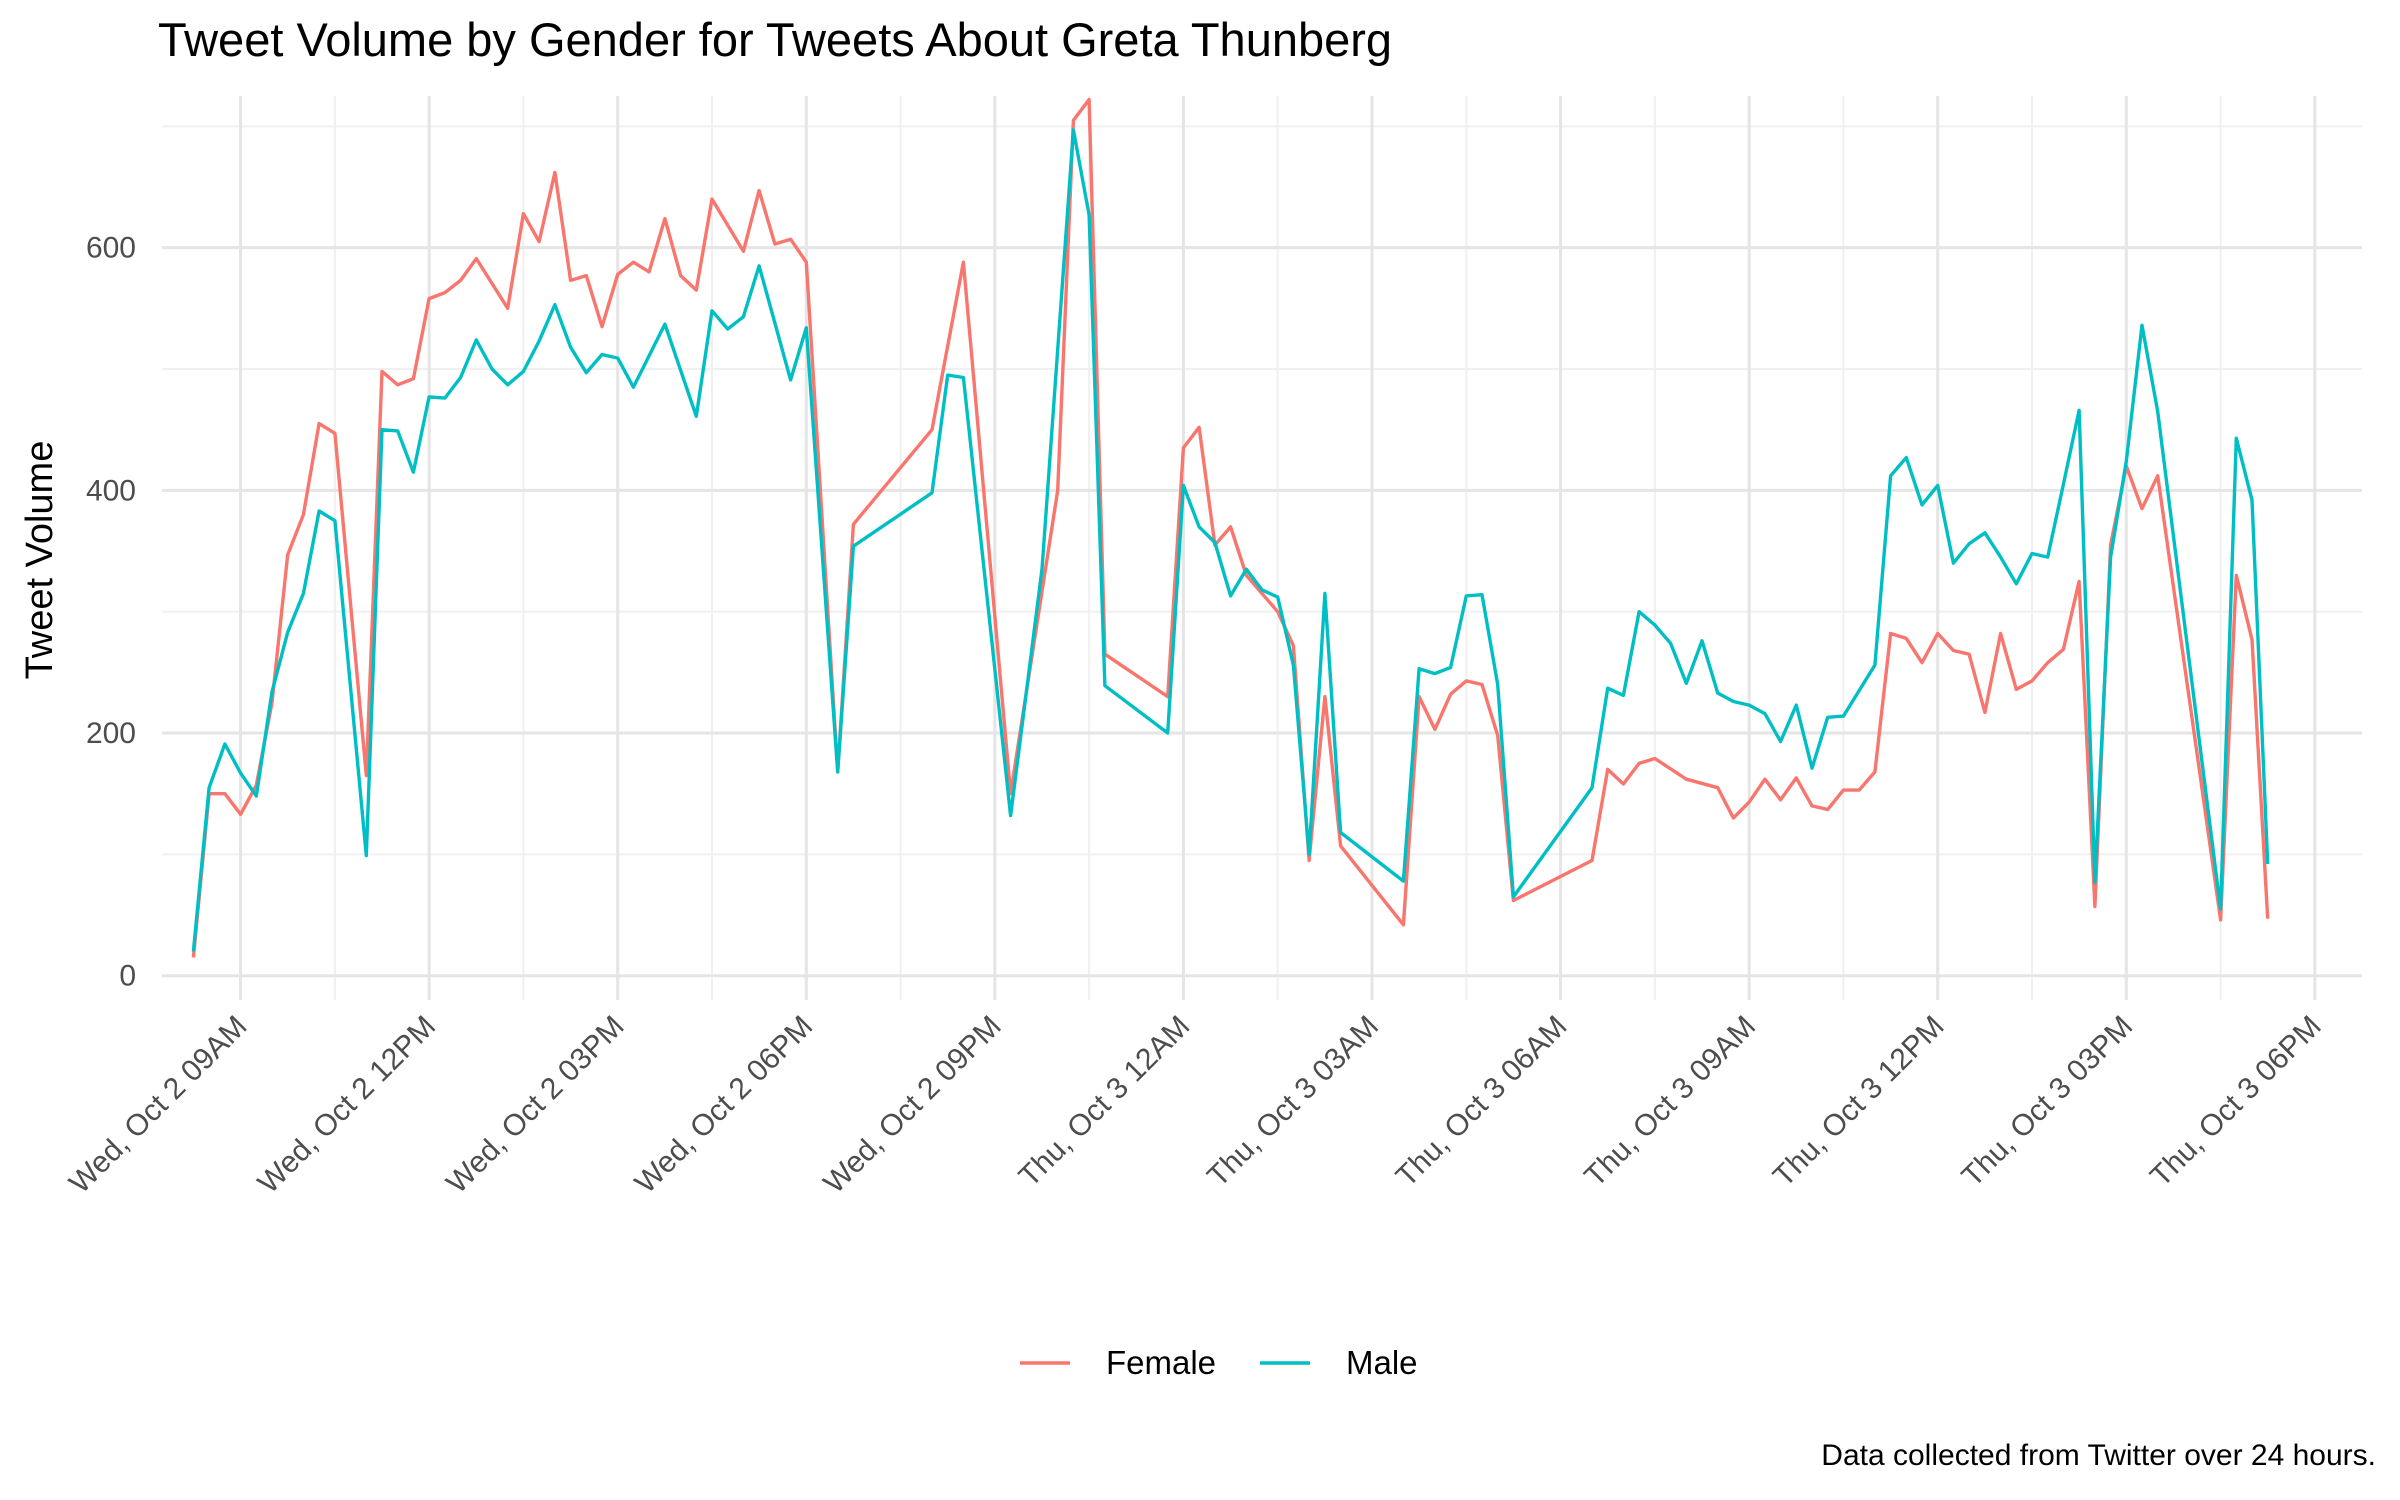 The height and width of the screenshot is (1500, 2400). I want to click on x-tick-label: Thu, Oct 3 03PM, so click(2048, 1102).